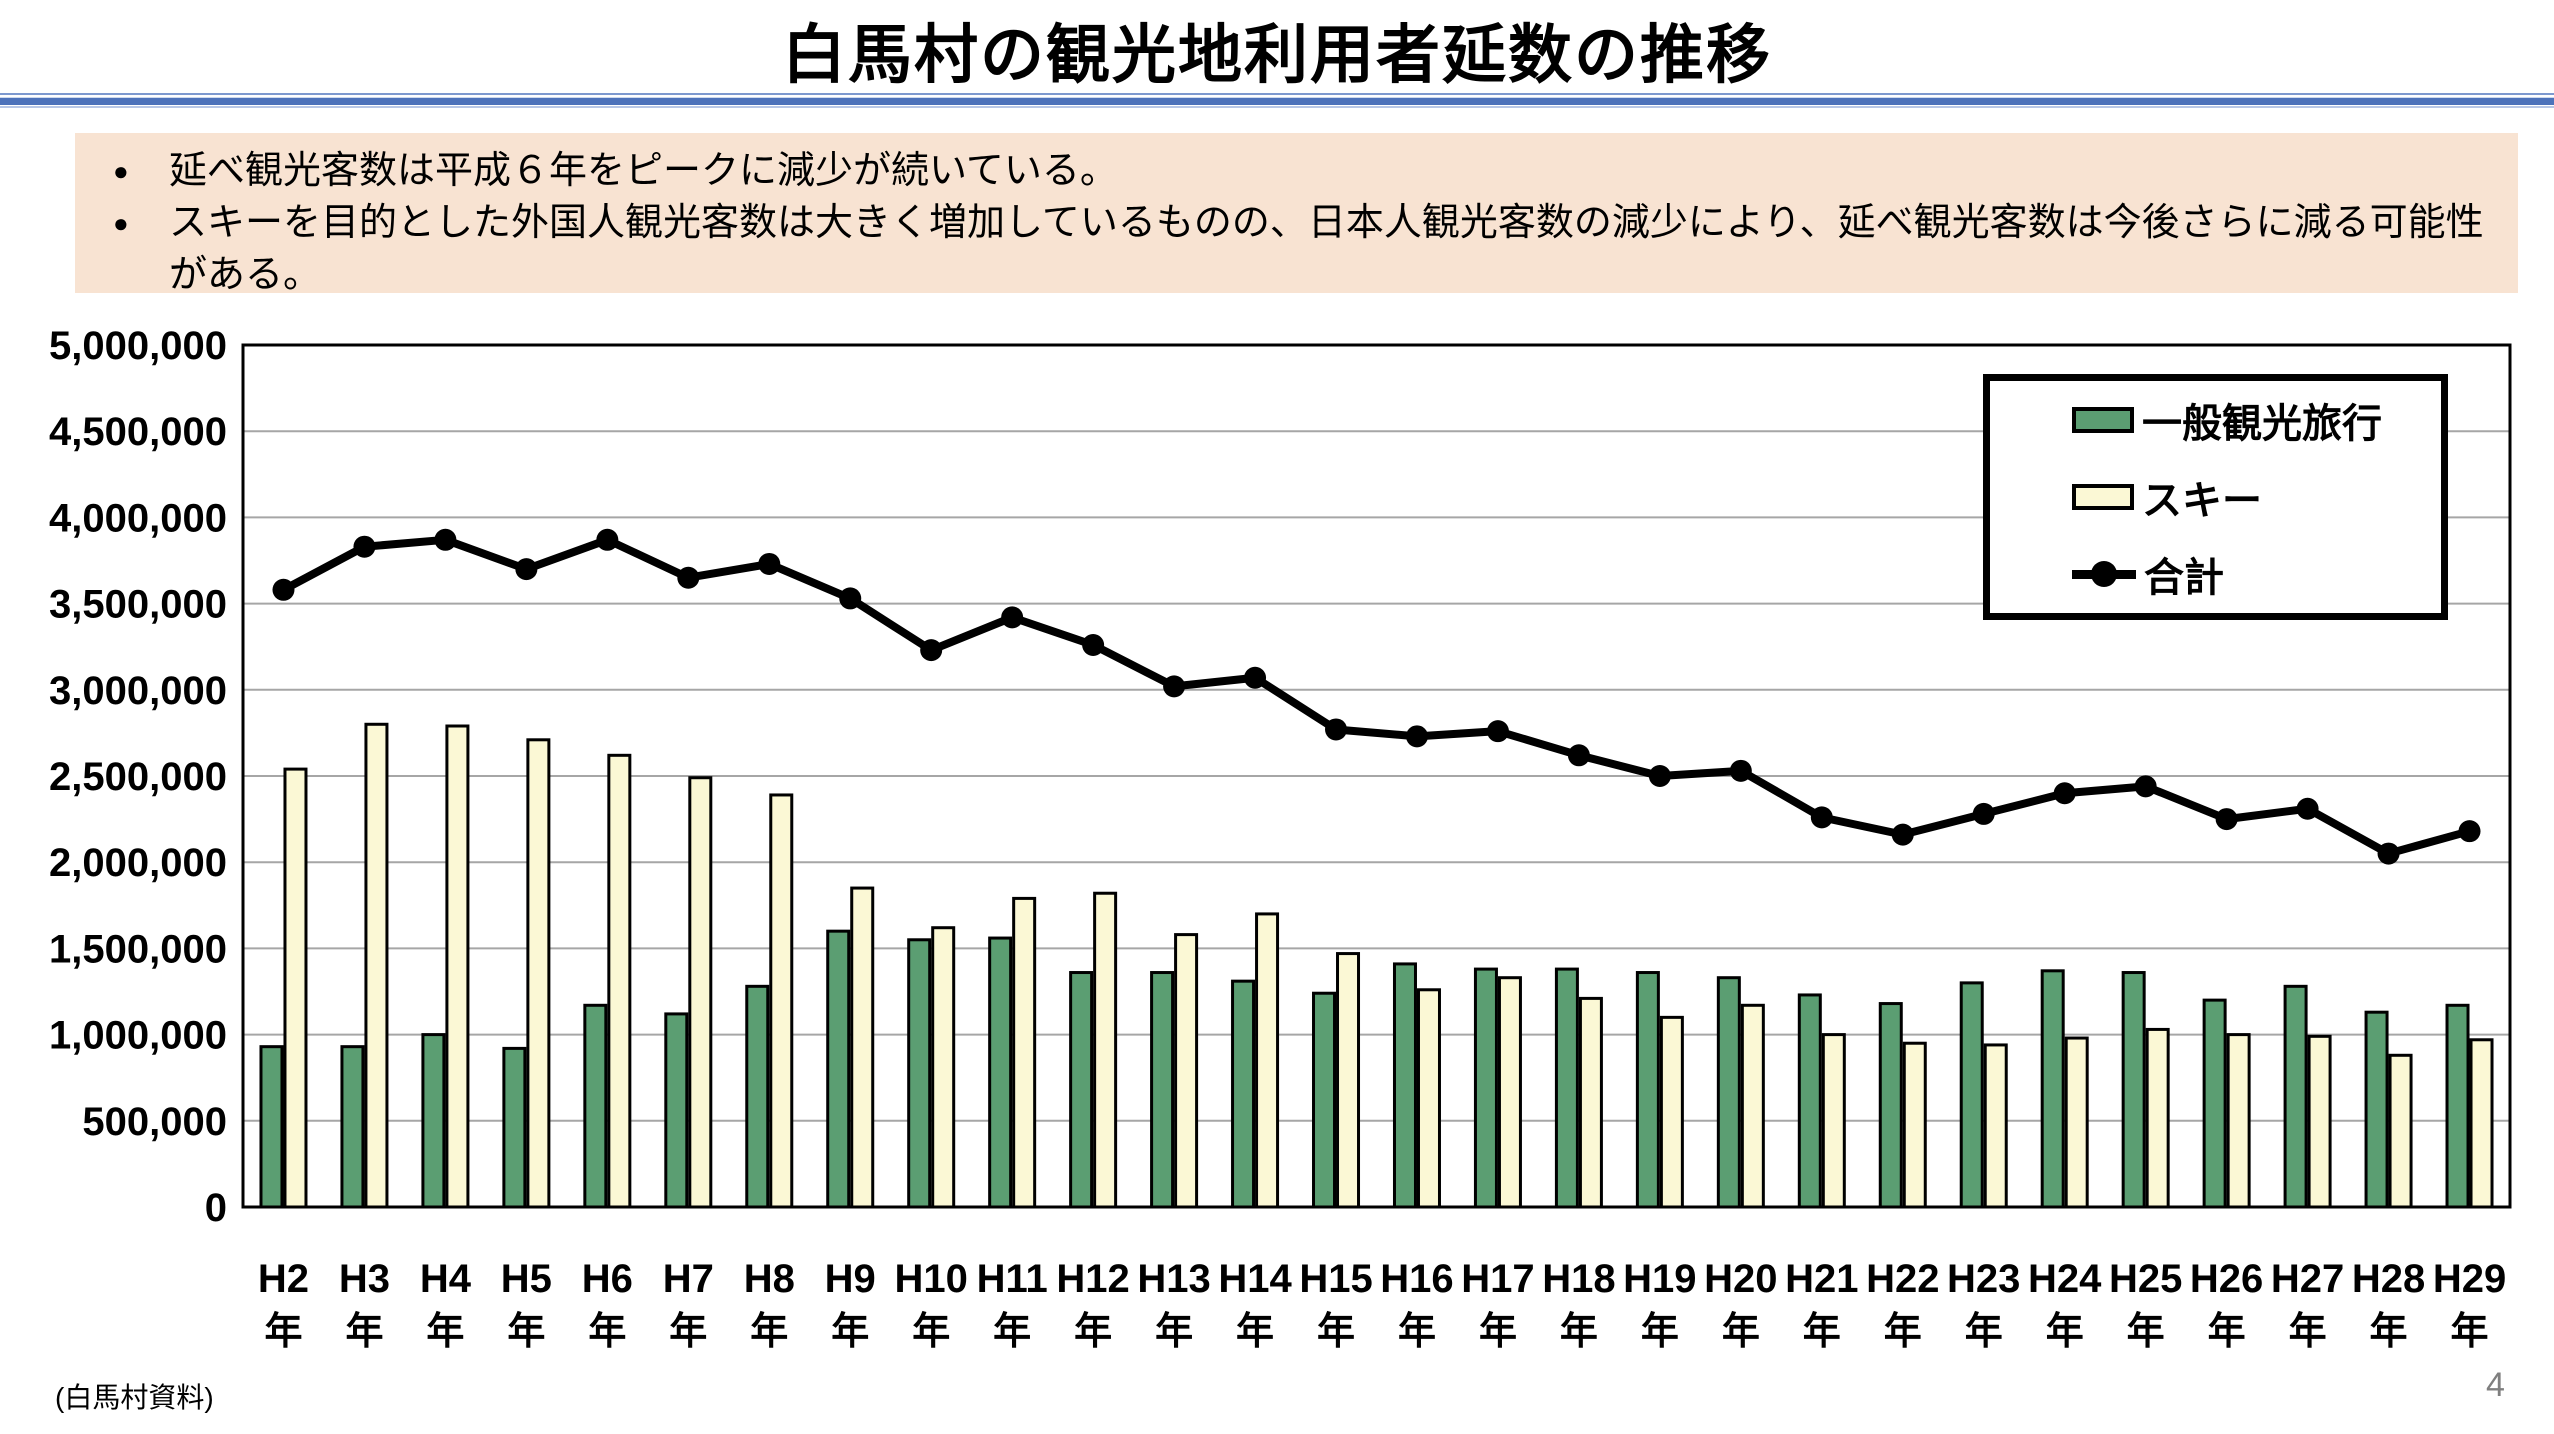 This screenshot has width=2554, height=1434. I want to click on title-rule-thin-bottom, so click(1277, 107).